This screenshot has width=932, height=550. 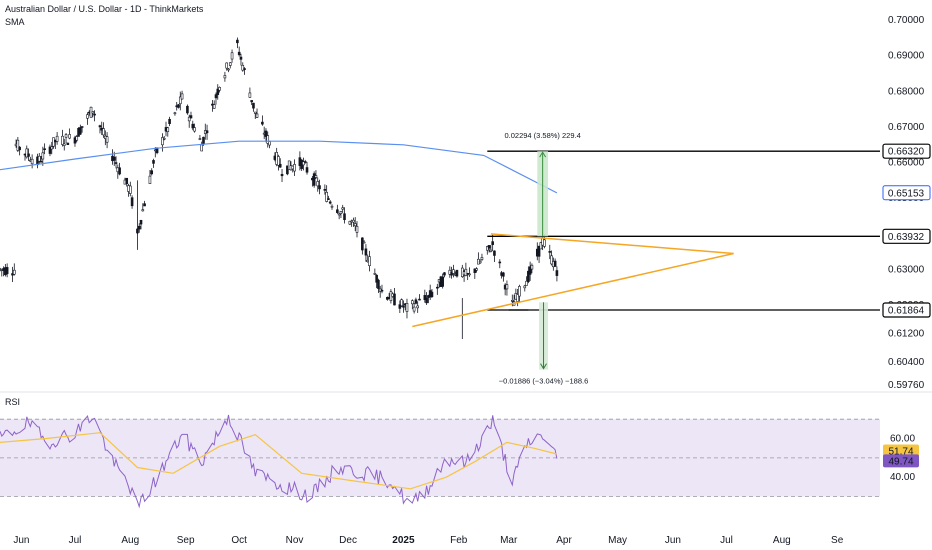 I want to click on price-axis-tick: 0.67000, so click(x=906, y=127).